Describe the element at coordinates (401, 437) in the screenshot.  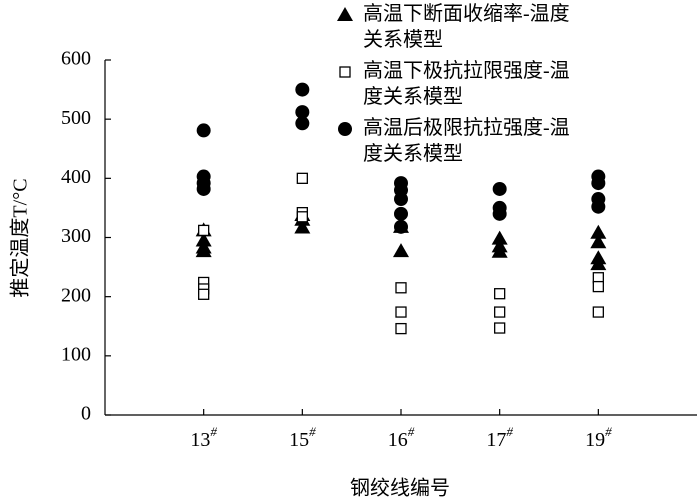
I see `x-tick-label: 16#` at that location.